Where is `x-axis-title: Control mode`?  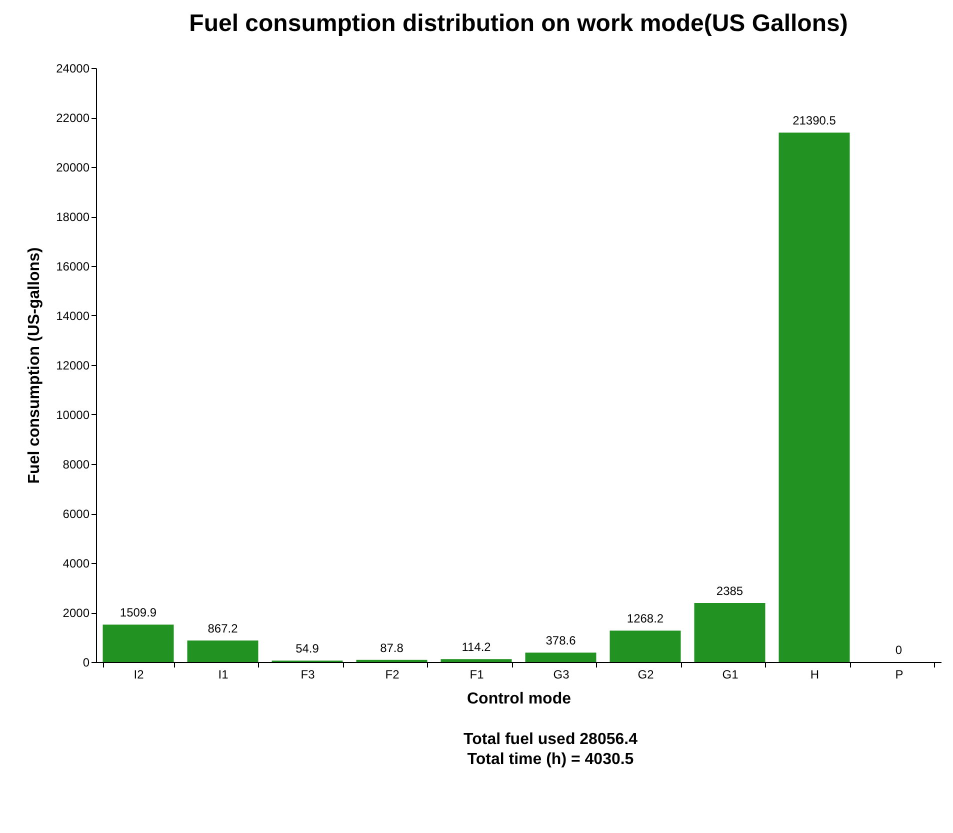 x-axis-title: Control mode is located at coordinates (519, 699).